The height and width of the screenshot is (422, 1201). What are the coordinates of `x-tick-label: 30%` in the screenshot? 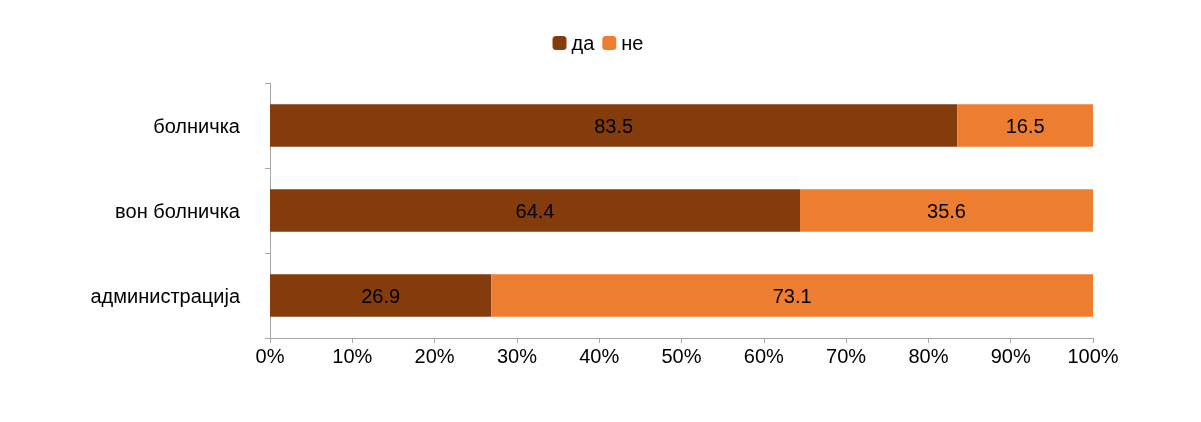 It's located at (517, 356).